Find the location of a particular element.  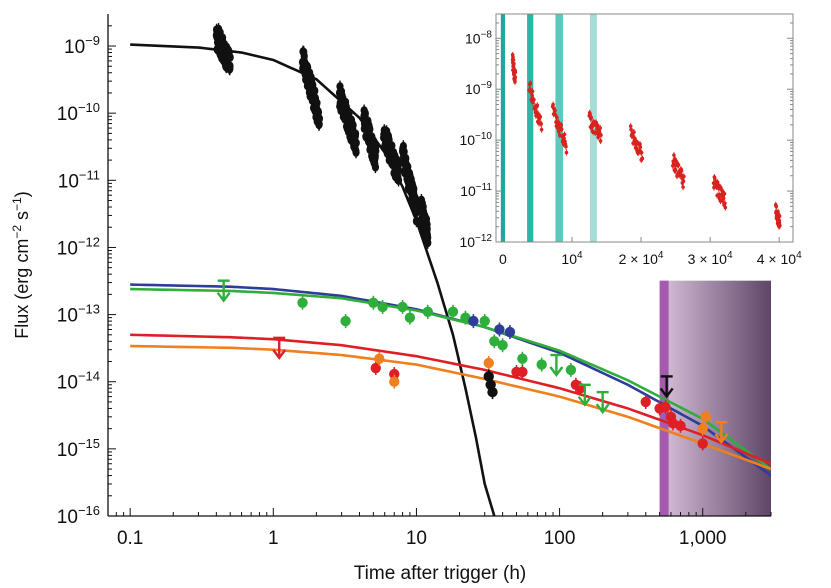

main-y-tick-label: 10−9 is located at coordinates (82, 45).